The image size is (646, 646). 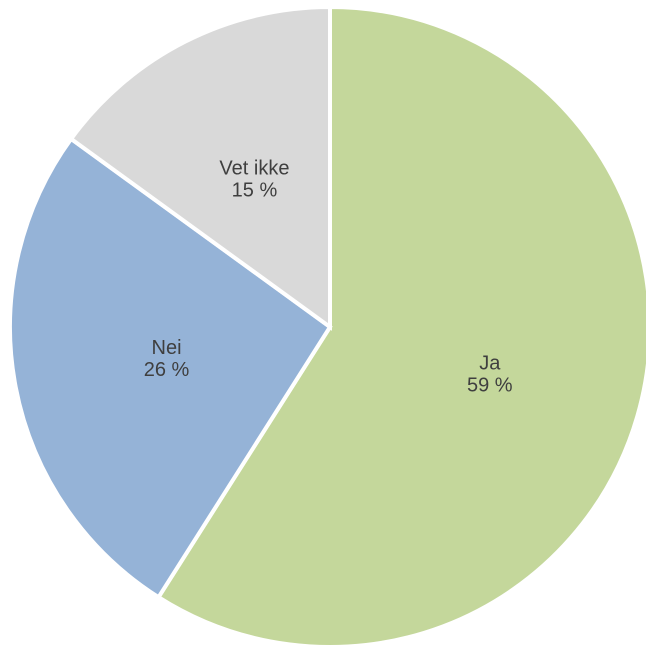 I want to click on slice-label-vet-ikke: Vet ikke, so click(x=254, y=169).